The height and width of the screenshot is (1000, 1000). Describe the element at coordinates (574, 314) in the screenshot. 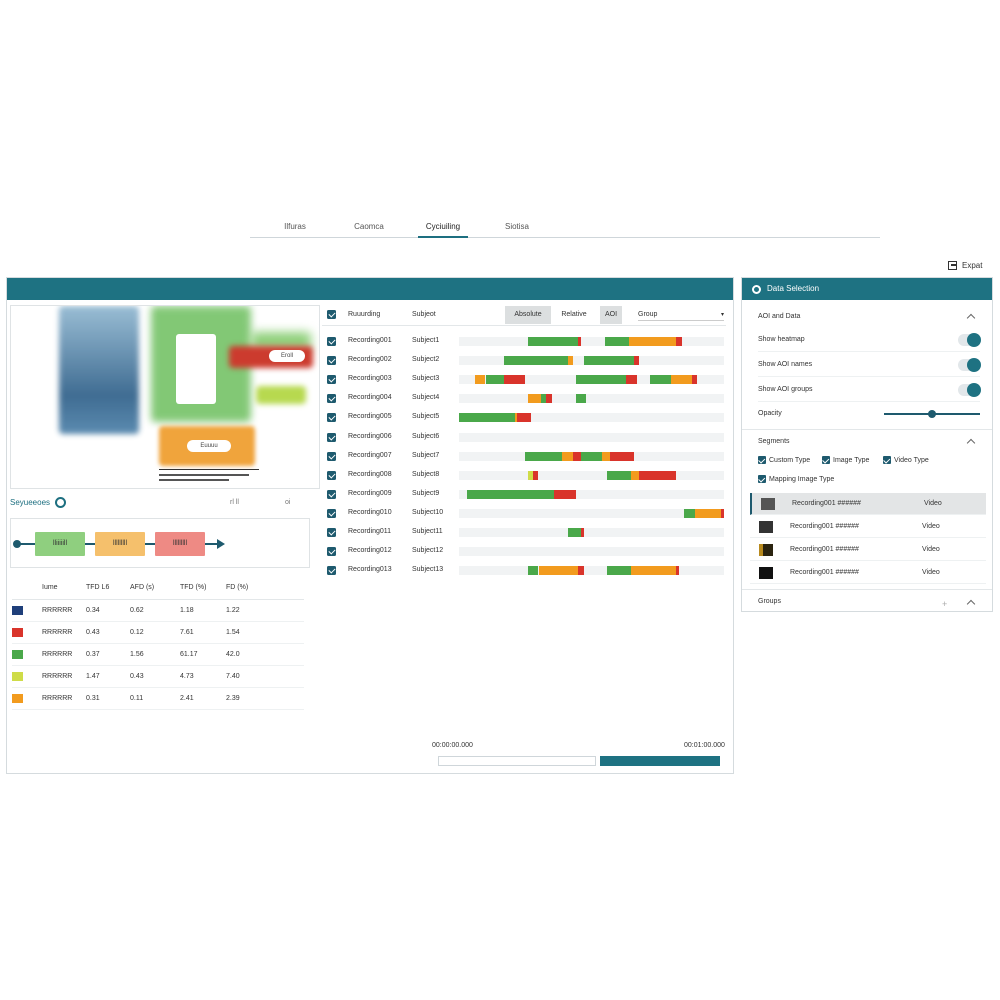

I see `relative-button: Relative` at that location.